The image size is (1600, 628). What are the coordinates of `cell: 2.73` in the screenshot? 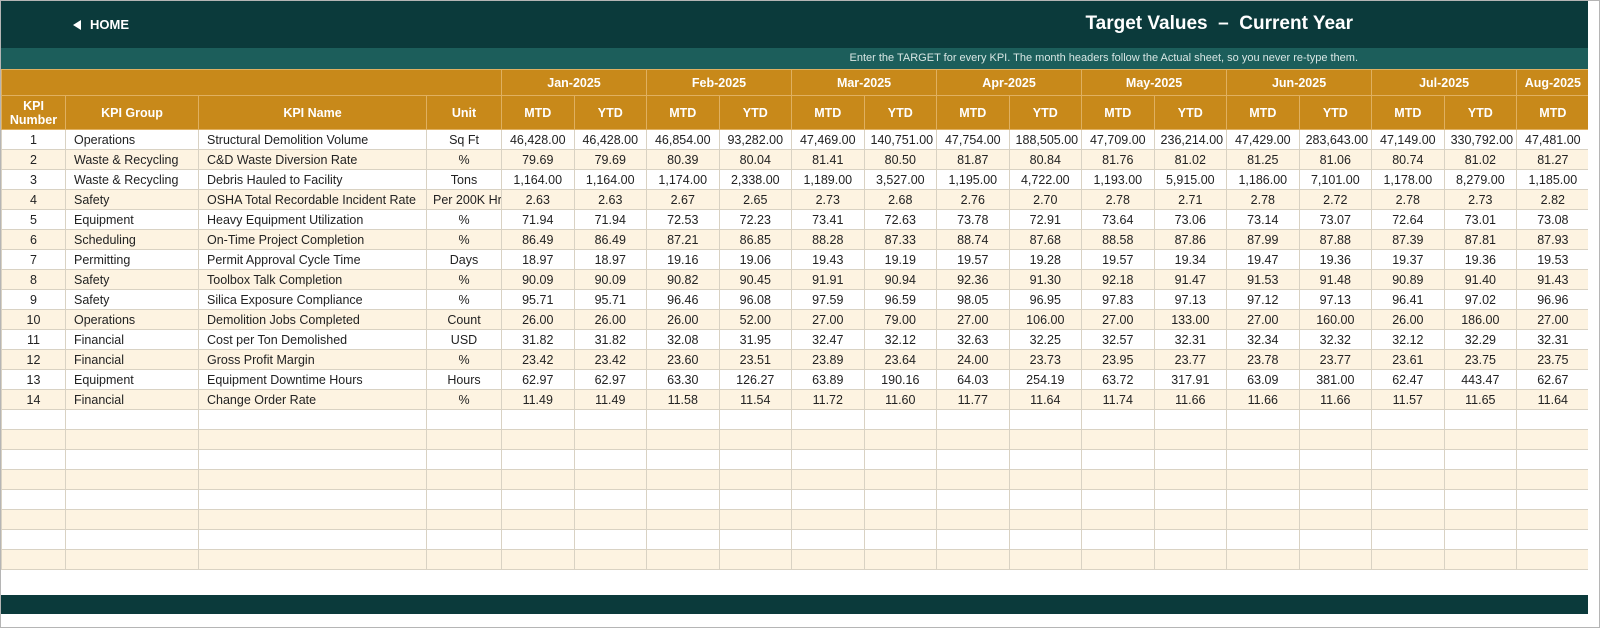 It's located at (1480, 199).